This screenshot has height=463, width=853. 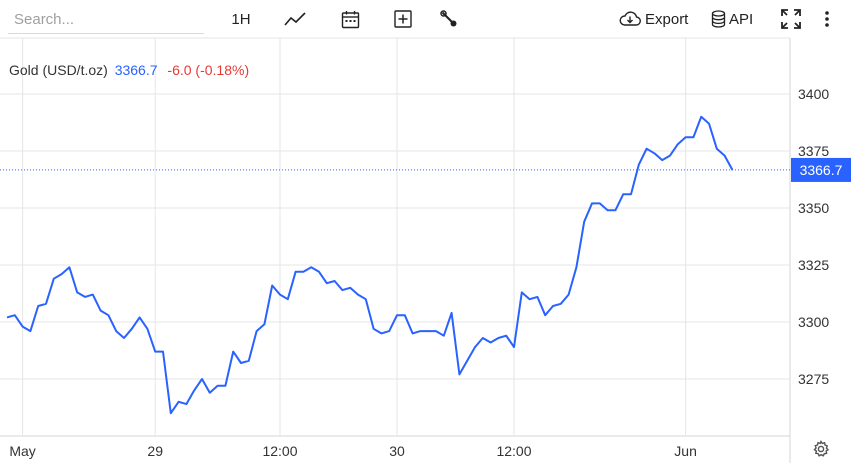 What do you see at coordinates (155, 451) in the screenshot?
I see `x-tick-label: 29` at bounding box center [155, 451].